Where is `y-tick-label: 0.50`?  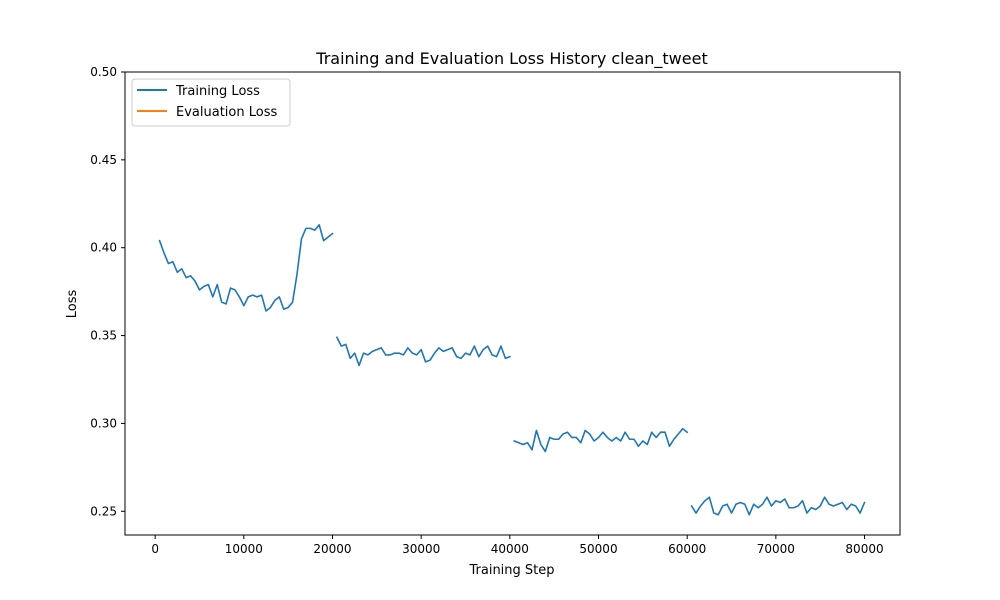 y-tick-label: 0.50 is located at coordinates (103, 72).